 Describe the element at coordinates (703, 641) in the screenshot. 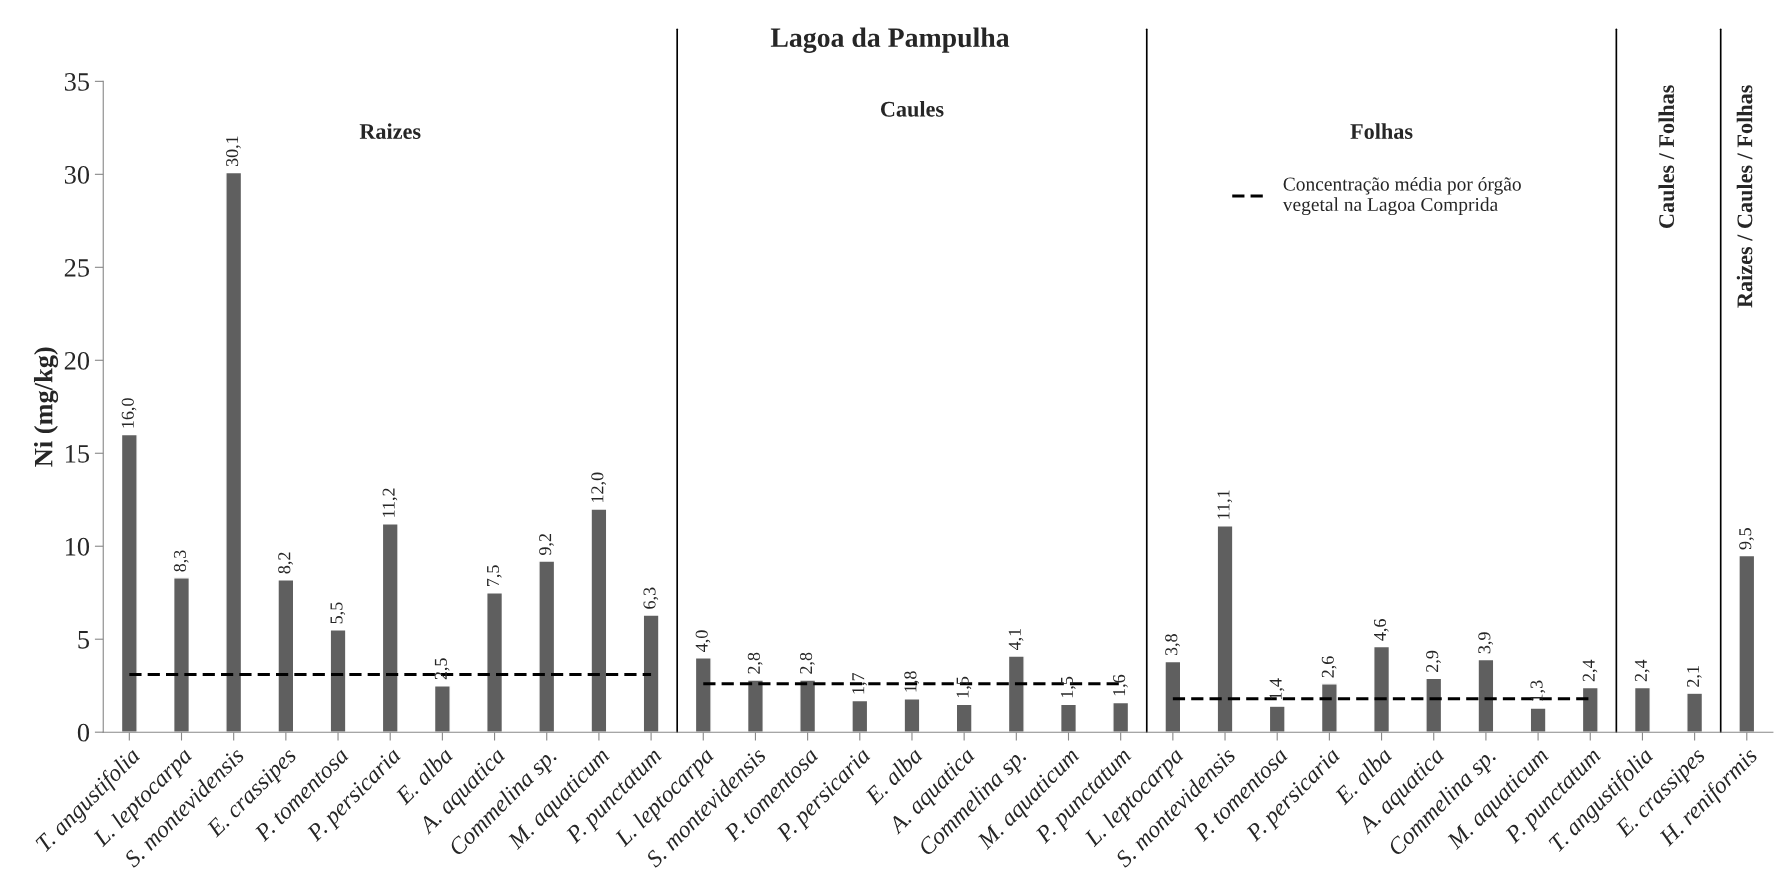

I see `data-label: 4,0` at that location.